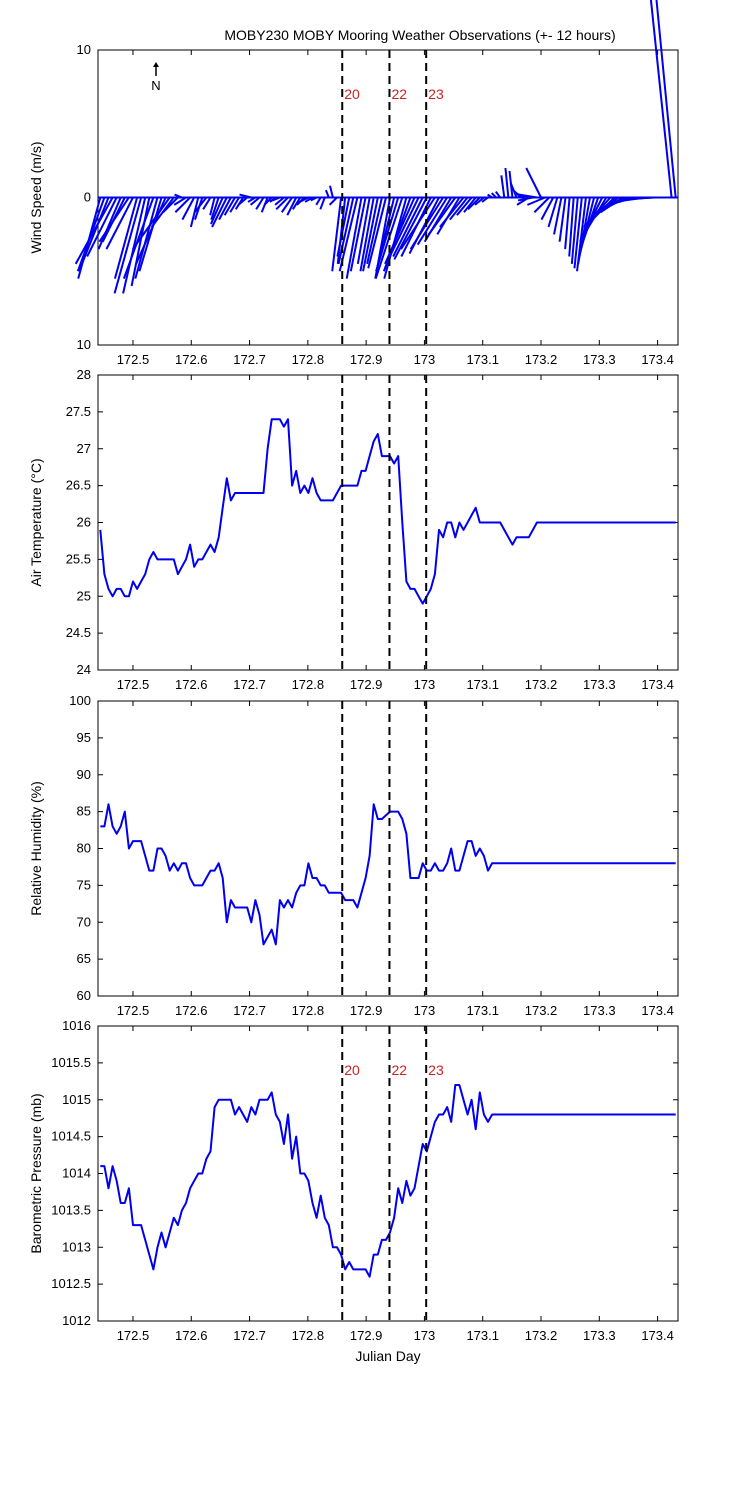 This screenshot has height=1505, width=750. Describe the element at coordinates (36, 522) in the screenshot. I see `y-axis-label: Air Temperature (°C)` at that location.